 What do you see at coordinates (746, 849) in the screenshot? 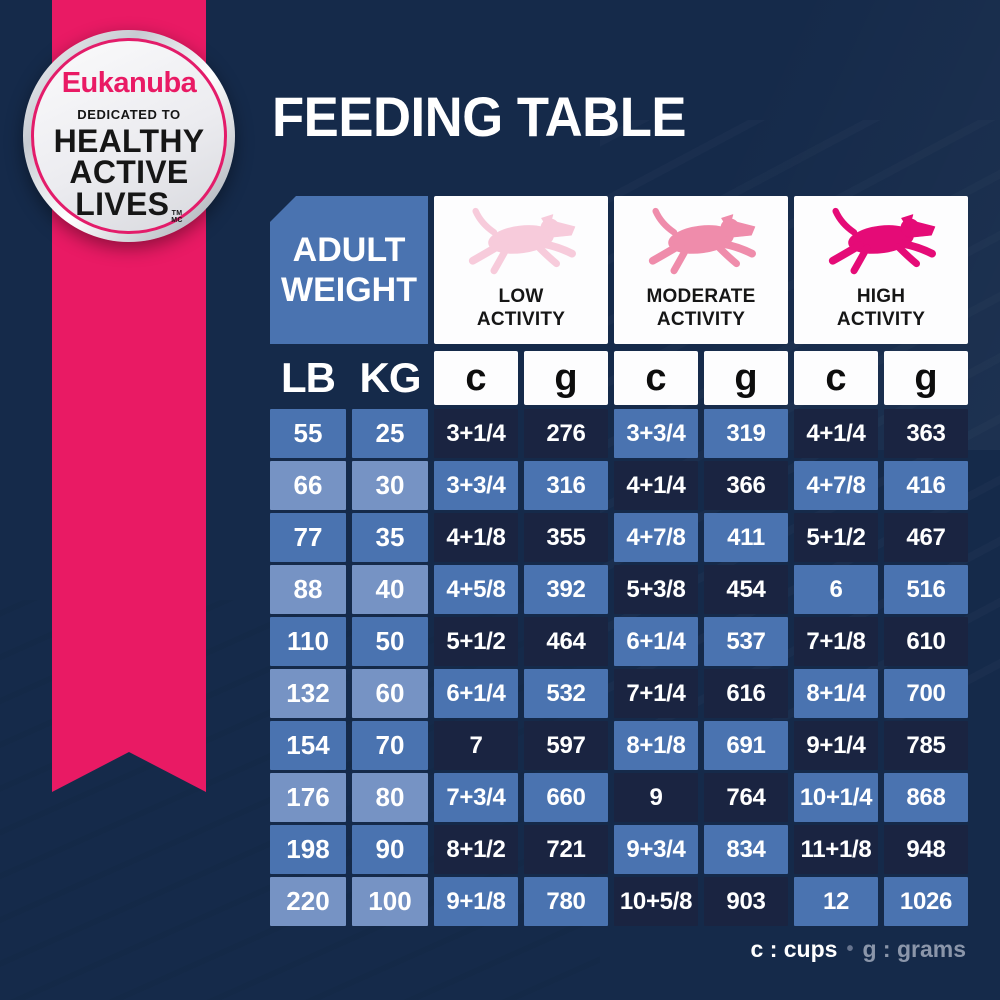
I see `grams-value-cell: 834` at bounding box center [746, 849].